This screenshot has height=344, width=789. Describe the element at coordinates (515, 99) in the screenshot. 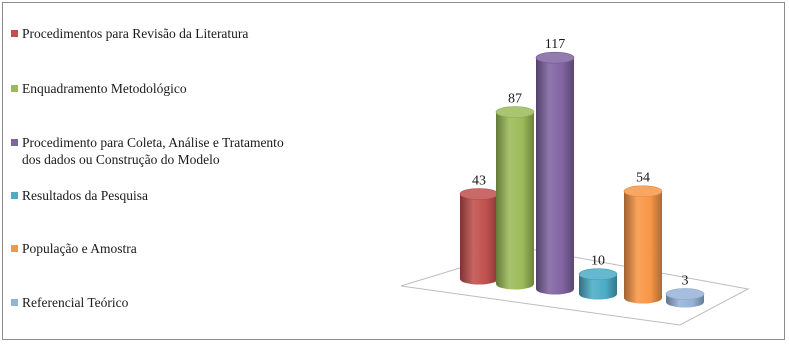

I see `data-label: 87` at that location.